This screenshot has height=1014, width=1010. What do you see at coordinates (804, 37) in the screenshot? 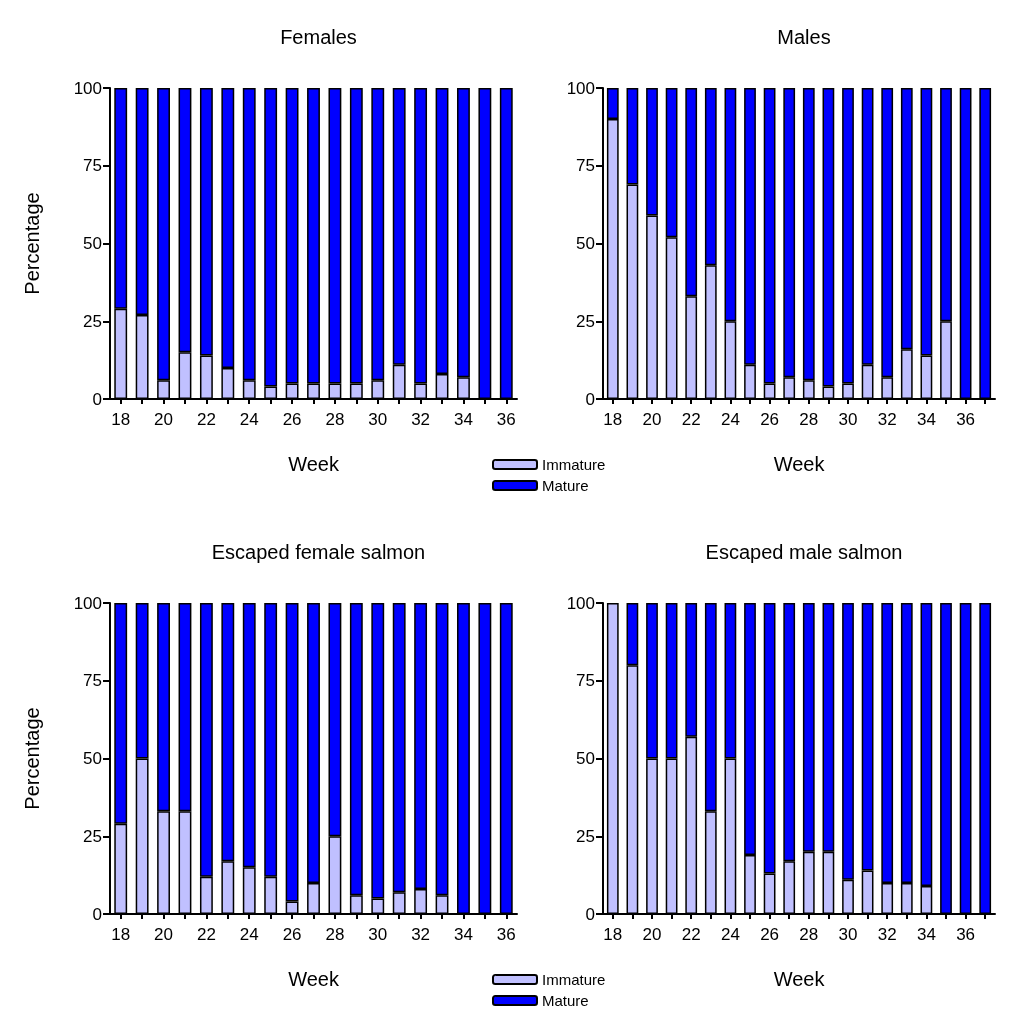
I see `chart-title: Males` at bounding box center [804, 37].